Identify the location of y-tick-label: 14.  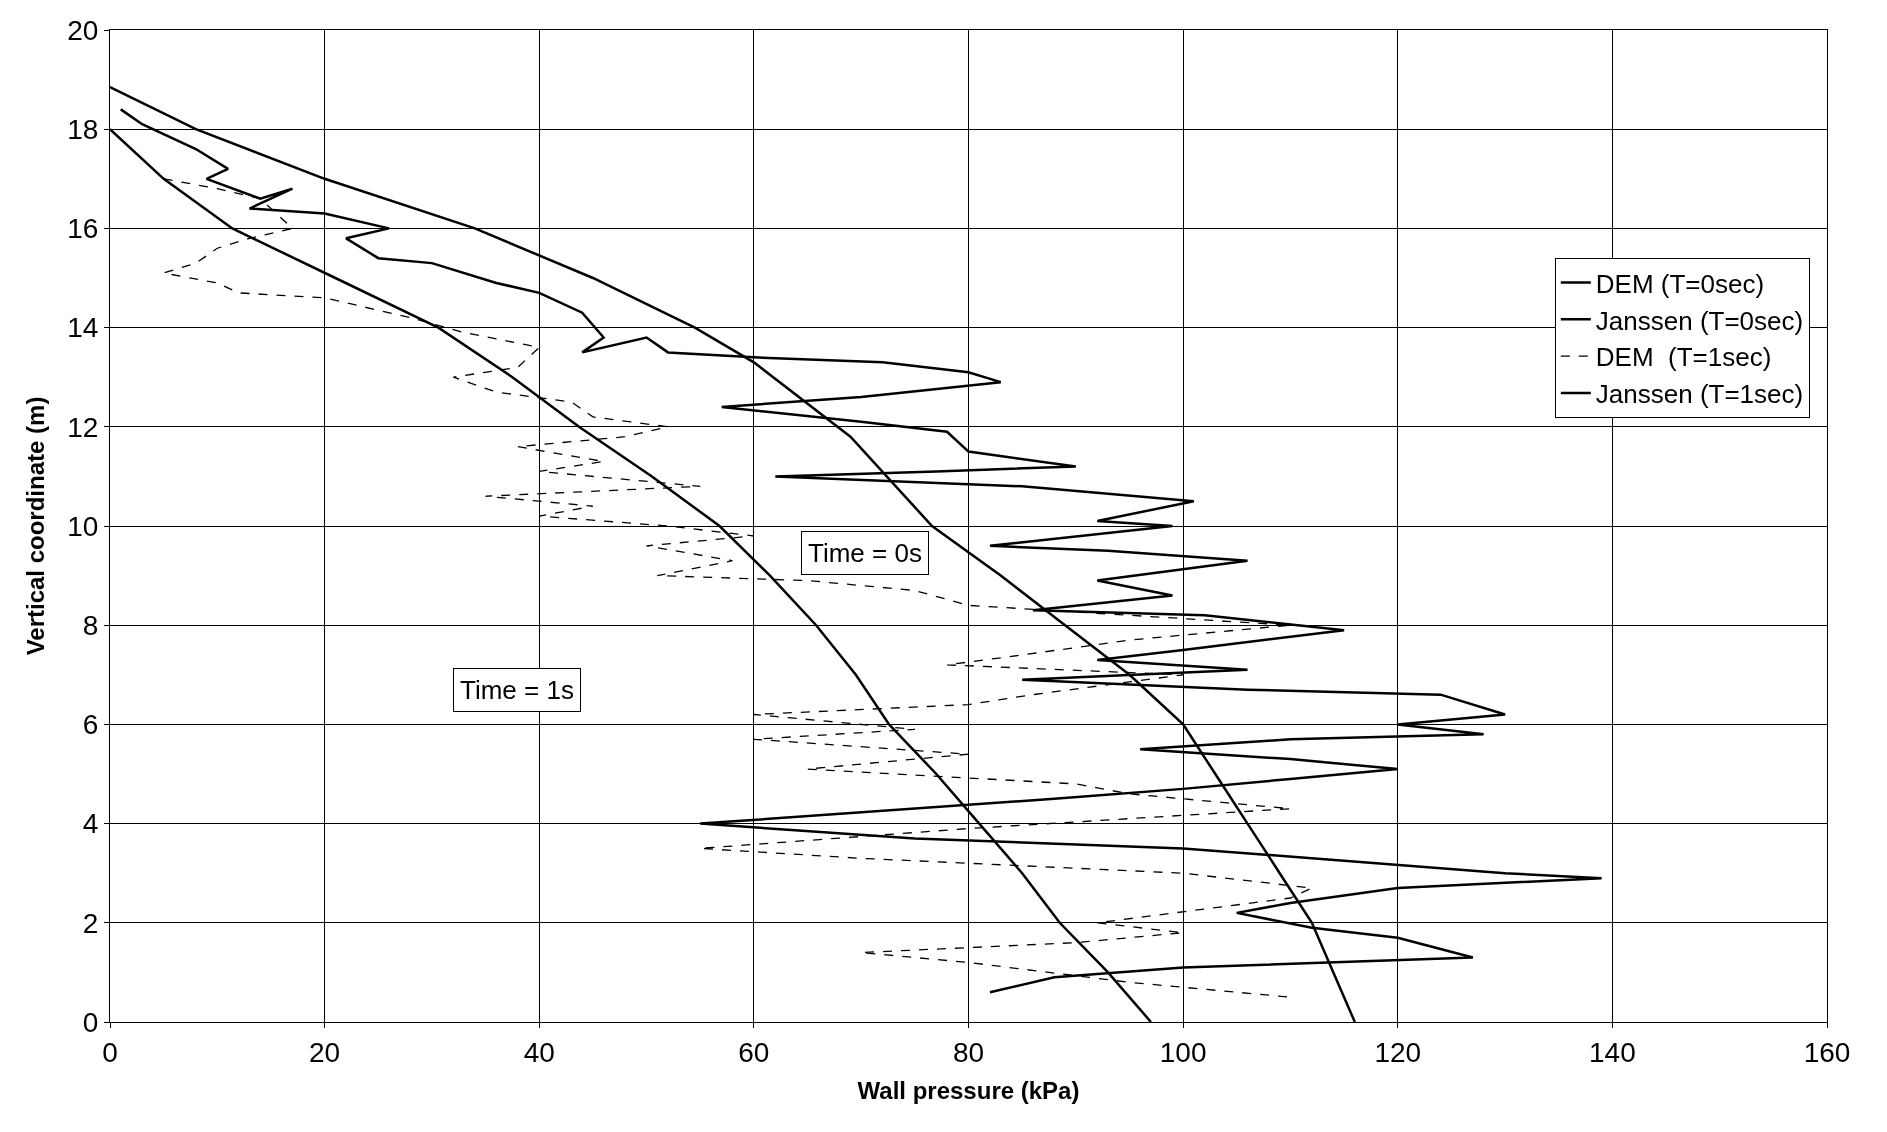
(83, 328).